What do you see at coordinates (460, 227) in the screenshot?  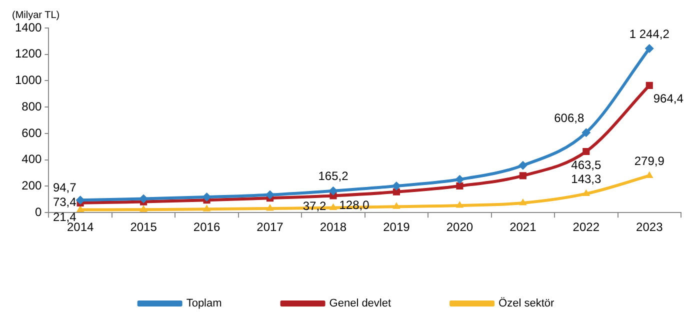 I see `x-tick-label: 2020` at bounding box center [460, 227].